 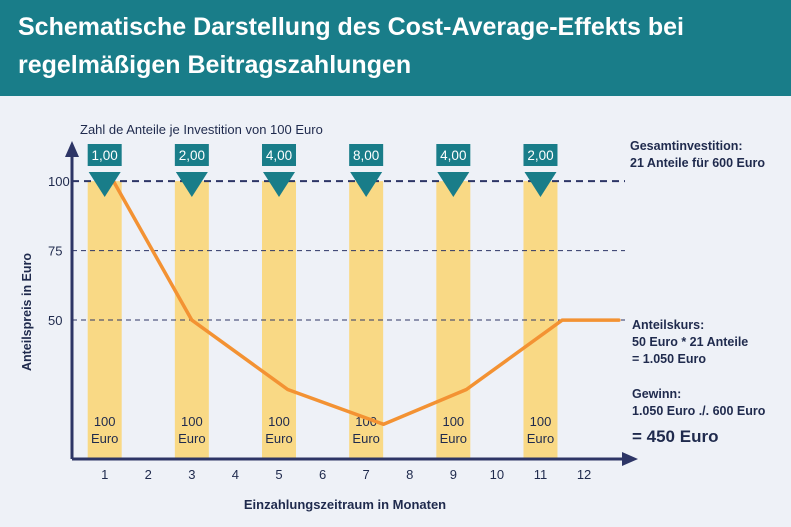 What do you see at coordinates (584, 474) in the screenshot?
I see `x-tick-label: 12` at bounding box center [584, 474].